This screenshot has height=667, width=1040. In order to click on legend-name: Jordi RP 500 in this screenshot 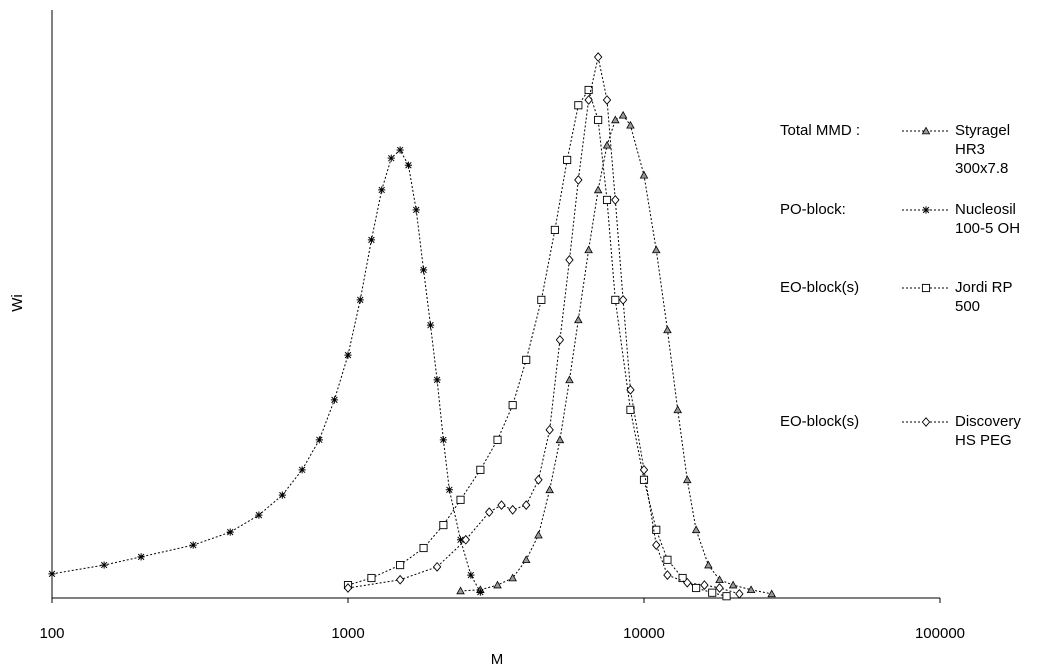, I will do `click(984, 297)`.